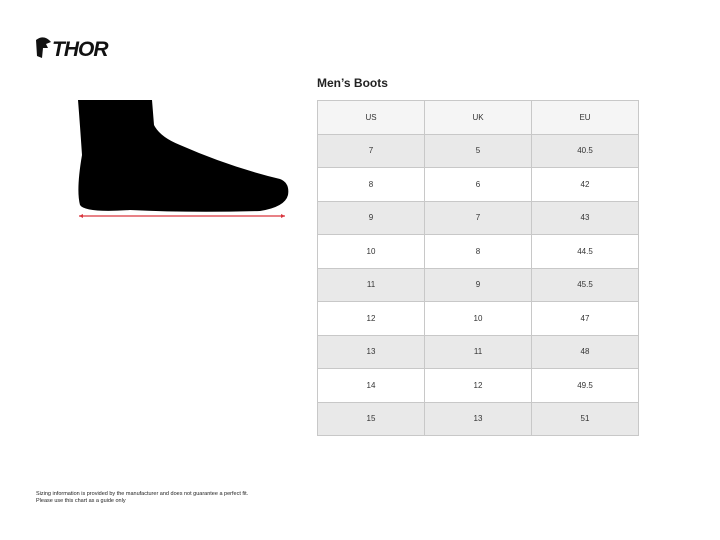 This screenshot has height=540, width=720. I want to click on table-row: 12 10 47, so click(478, 318).